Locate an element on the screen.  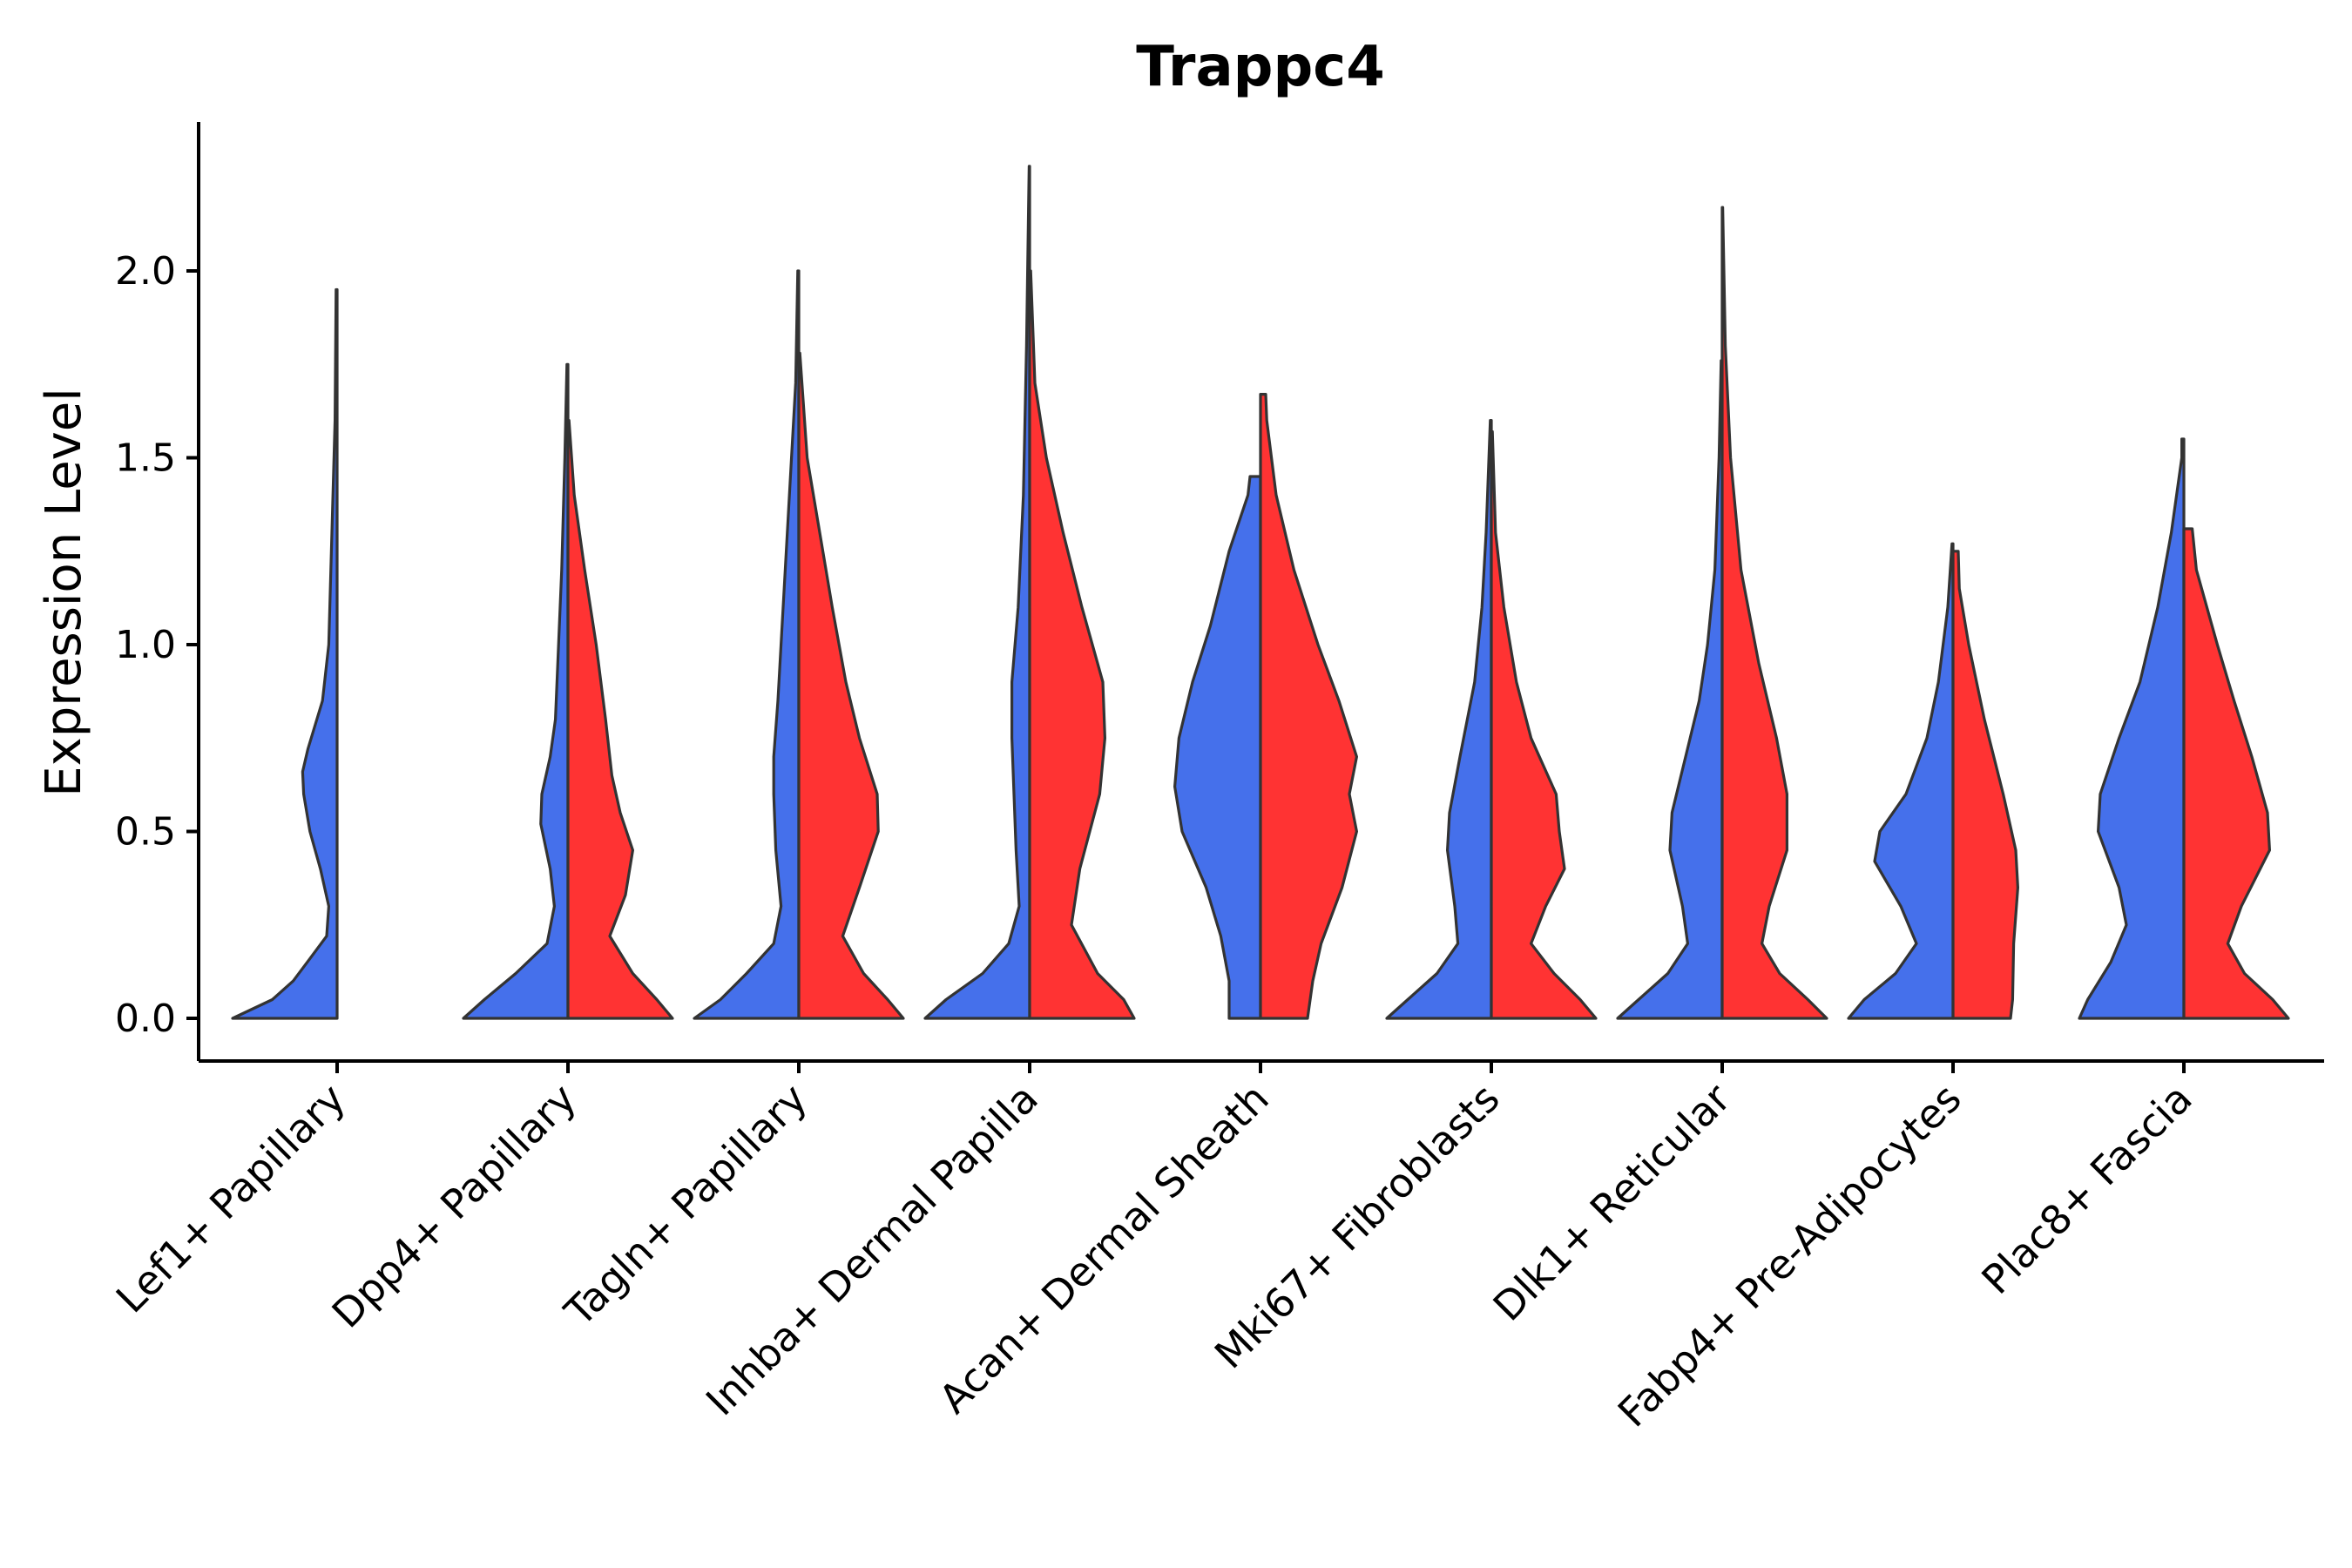
x-tick-label: Lef1+ Papillary is located at coordinates (231, 1198).